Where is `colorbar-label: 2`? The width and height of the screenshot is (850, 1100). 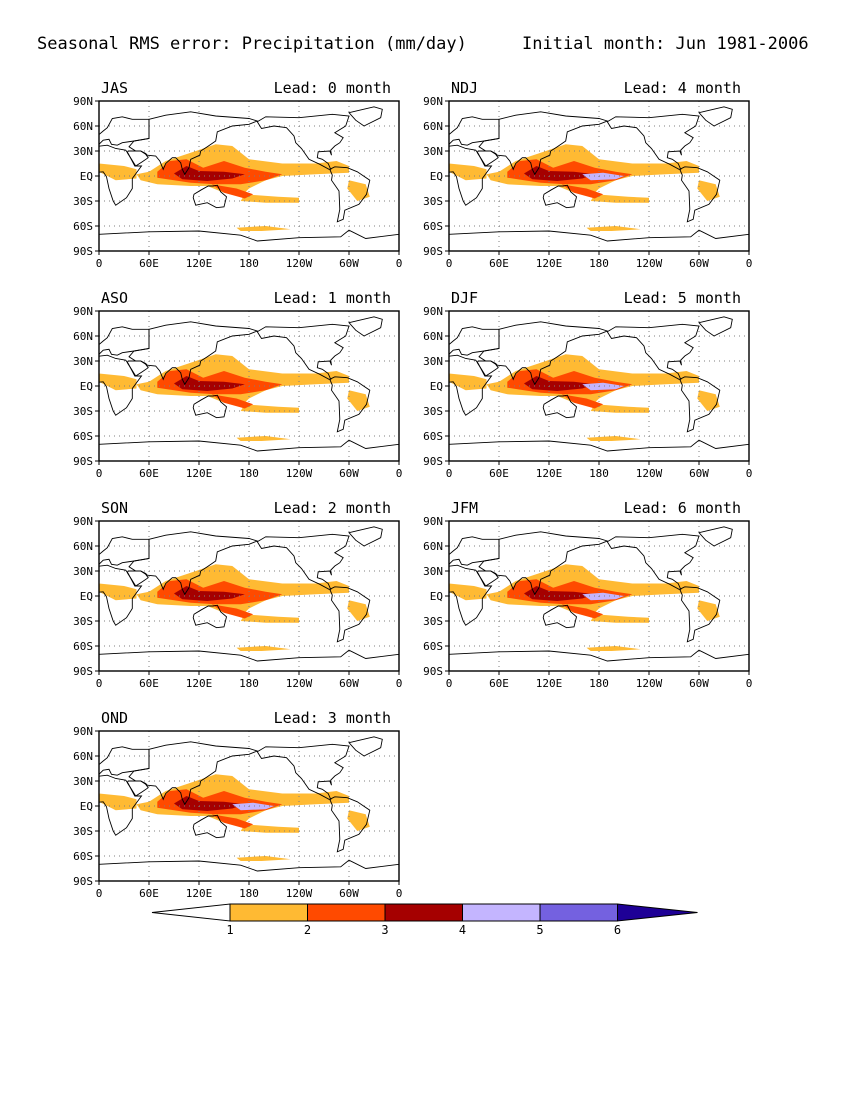 colorbar-label: 2 is located at coordinates (307, 930).